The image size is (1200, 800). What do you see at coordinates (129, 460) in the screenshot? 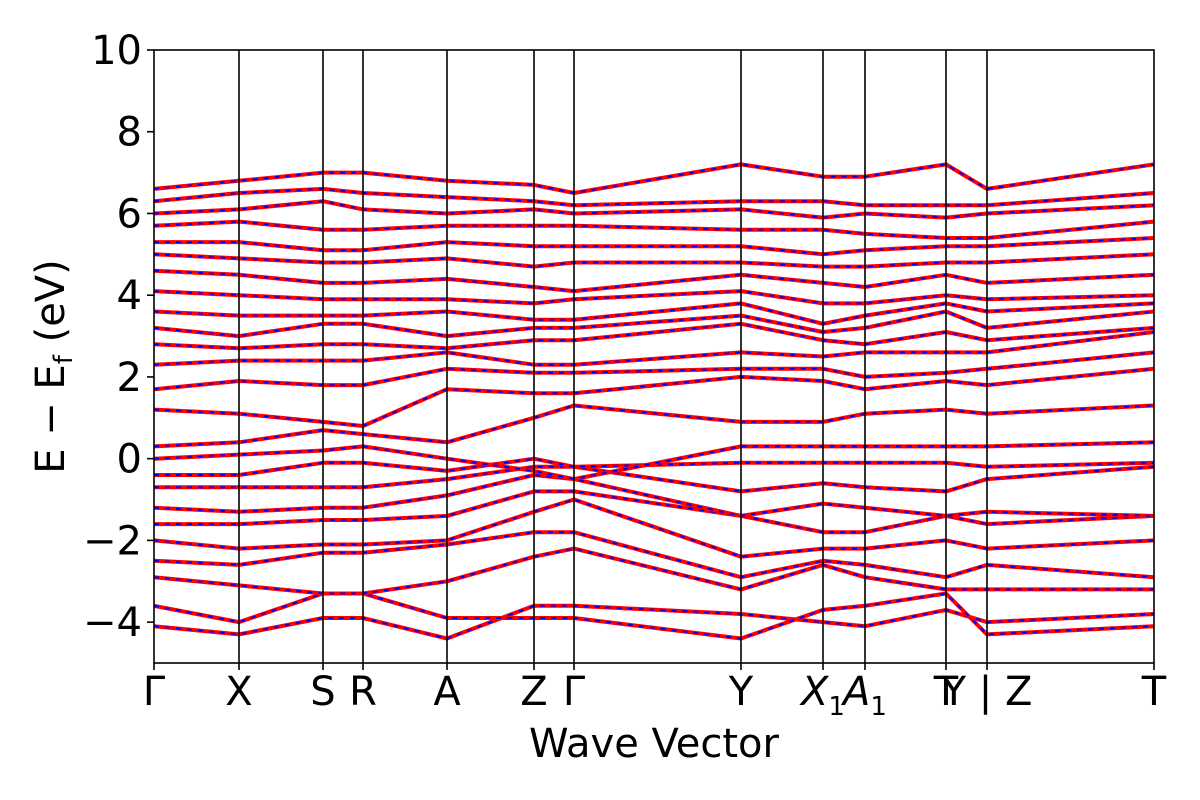
I see `y-tick-label: 0` at bounding box center [129, 460].